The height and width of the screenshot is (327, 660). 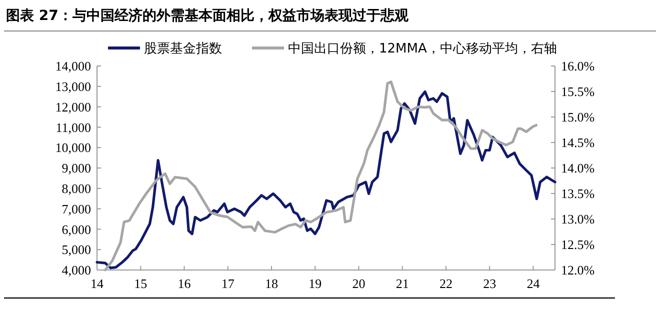 I want to click on y-tick-label: 9,000, so click(x=76, y=168).